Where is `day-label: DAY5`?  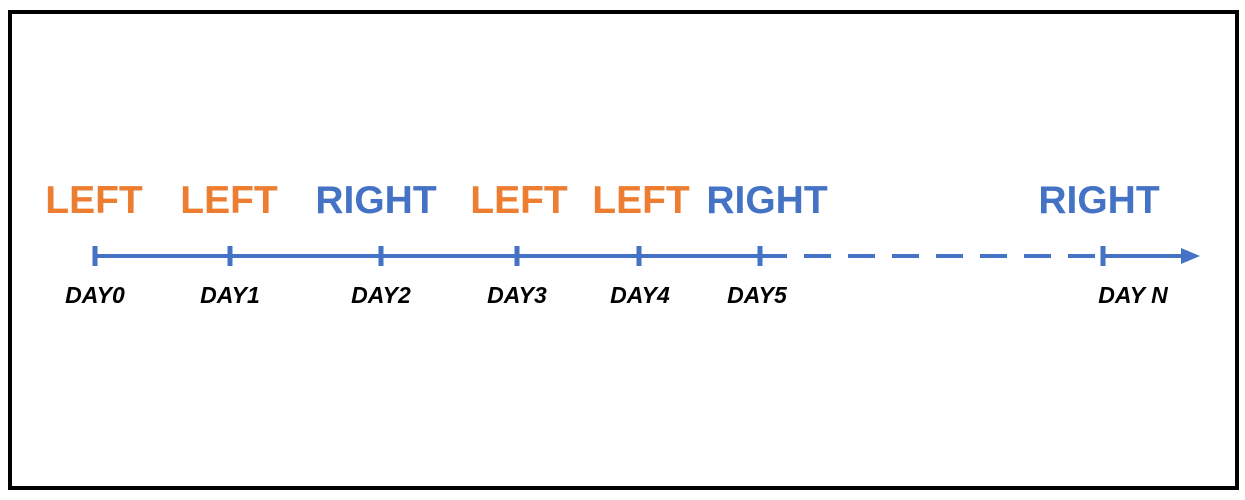 day-label: DAY5 is located at coordinates (757, 295).